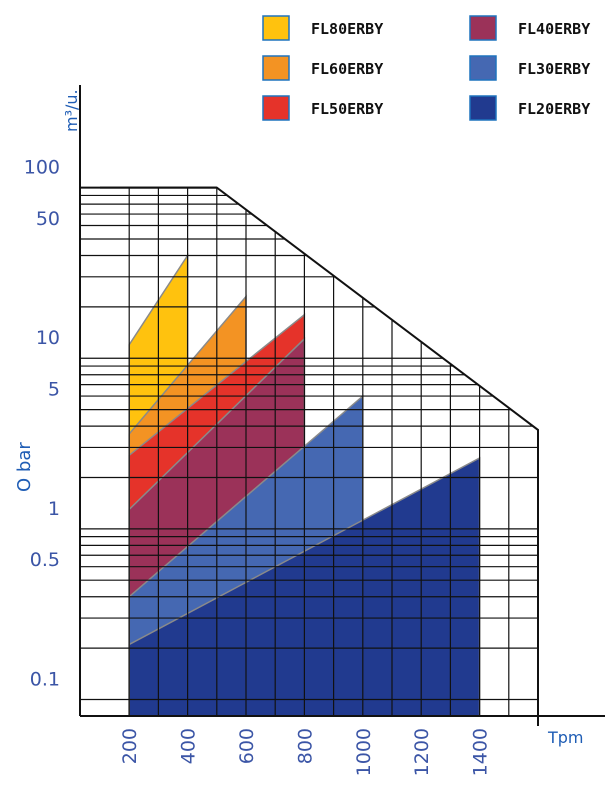  Describe the element at coordinates (247, 746) in the screenshot. I see `x-tick-label: 600` at that location.